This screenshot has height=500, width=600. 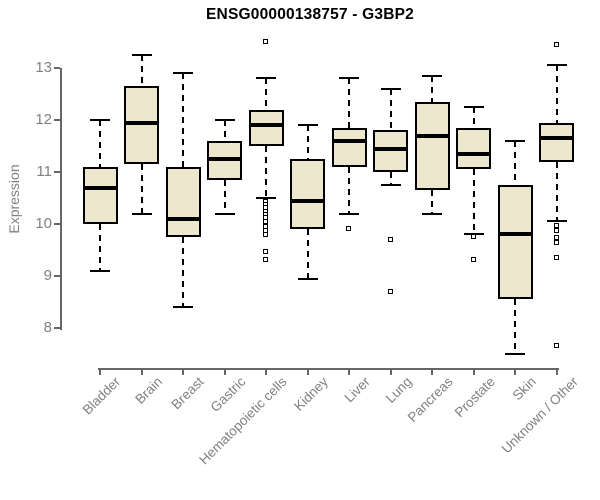 What do you see at coordinates (44, 171) in the screenshot?
I see `y-tick-label: 11` at bounding box center [44, 171].